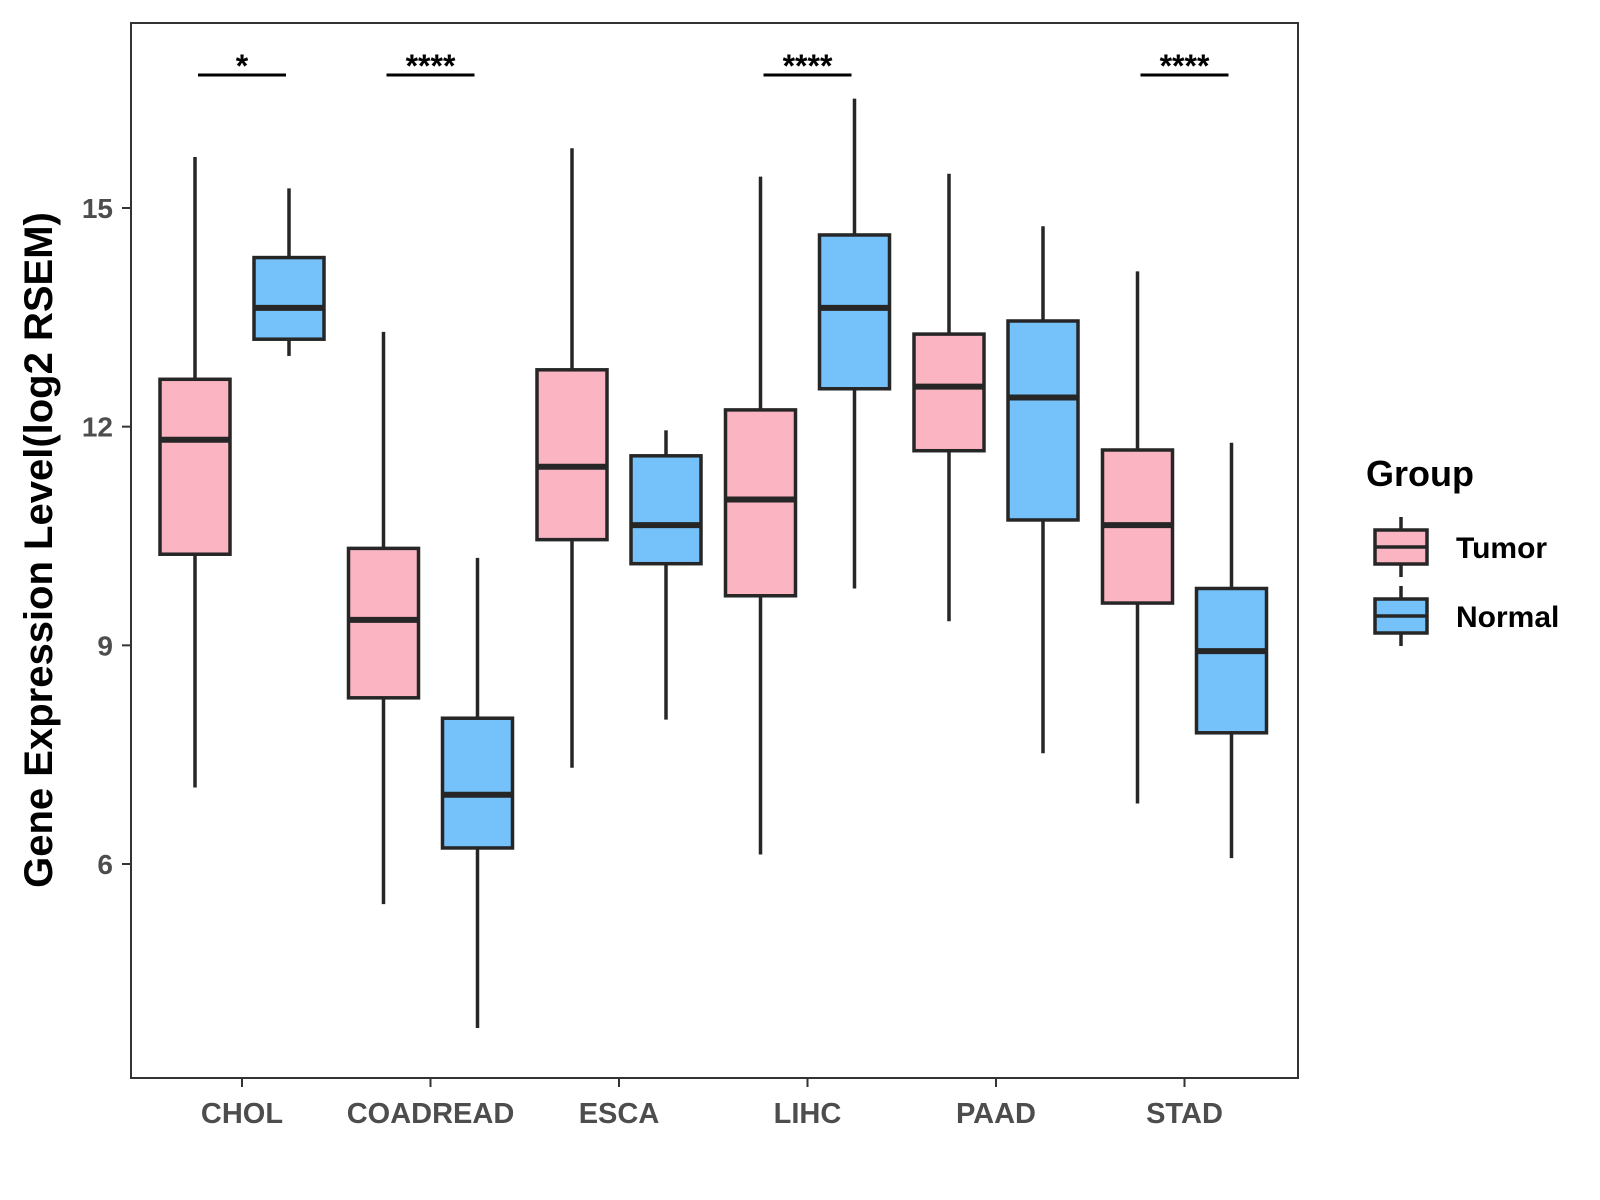 This screenshot has height=1200, width=1600. Describe the element at coordinates (713, 66) in the screenshot. I see `significance-layer: * **** **** ****` at that location.